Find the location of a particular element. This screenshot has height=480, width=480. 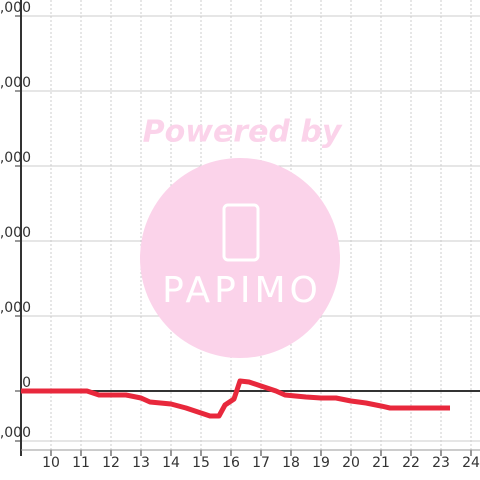

x-tick-label: 18 is located at coordinates (291, 463).